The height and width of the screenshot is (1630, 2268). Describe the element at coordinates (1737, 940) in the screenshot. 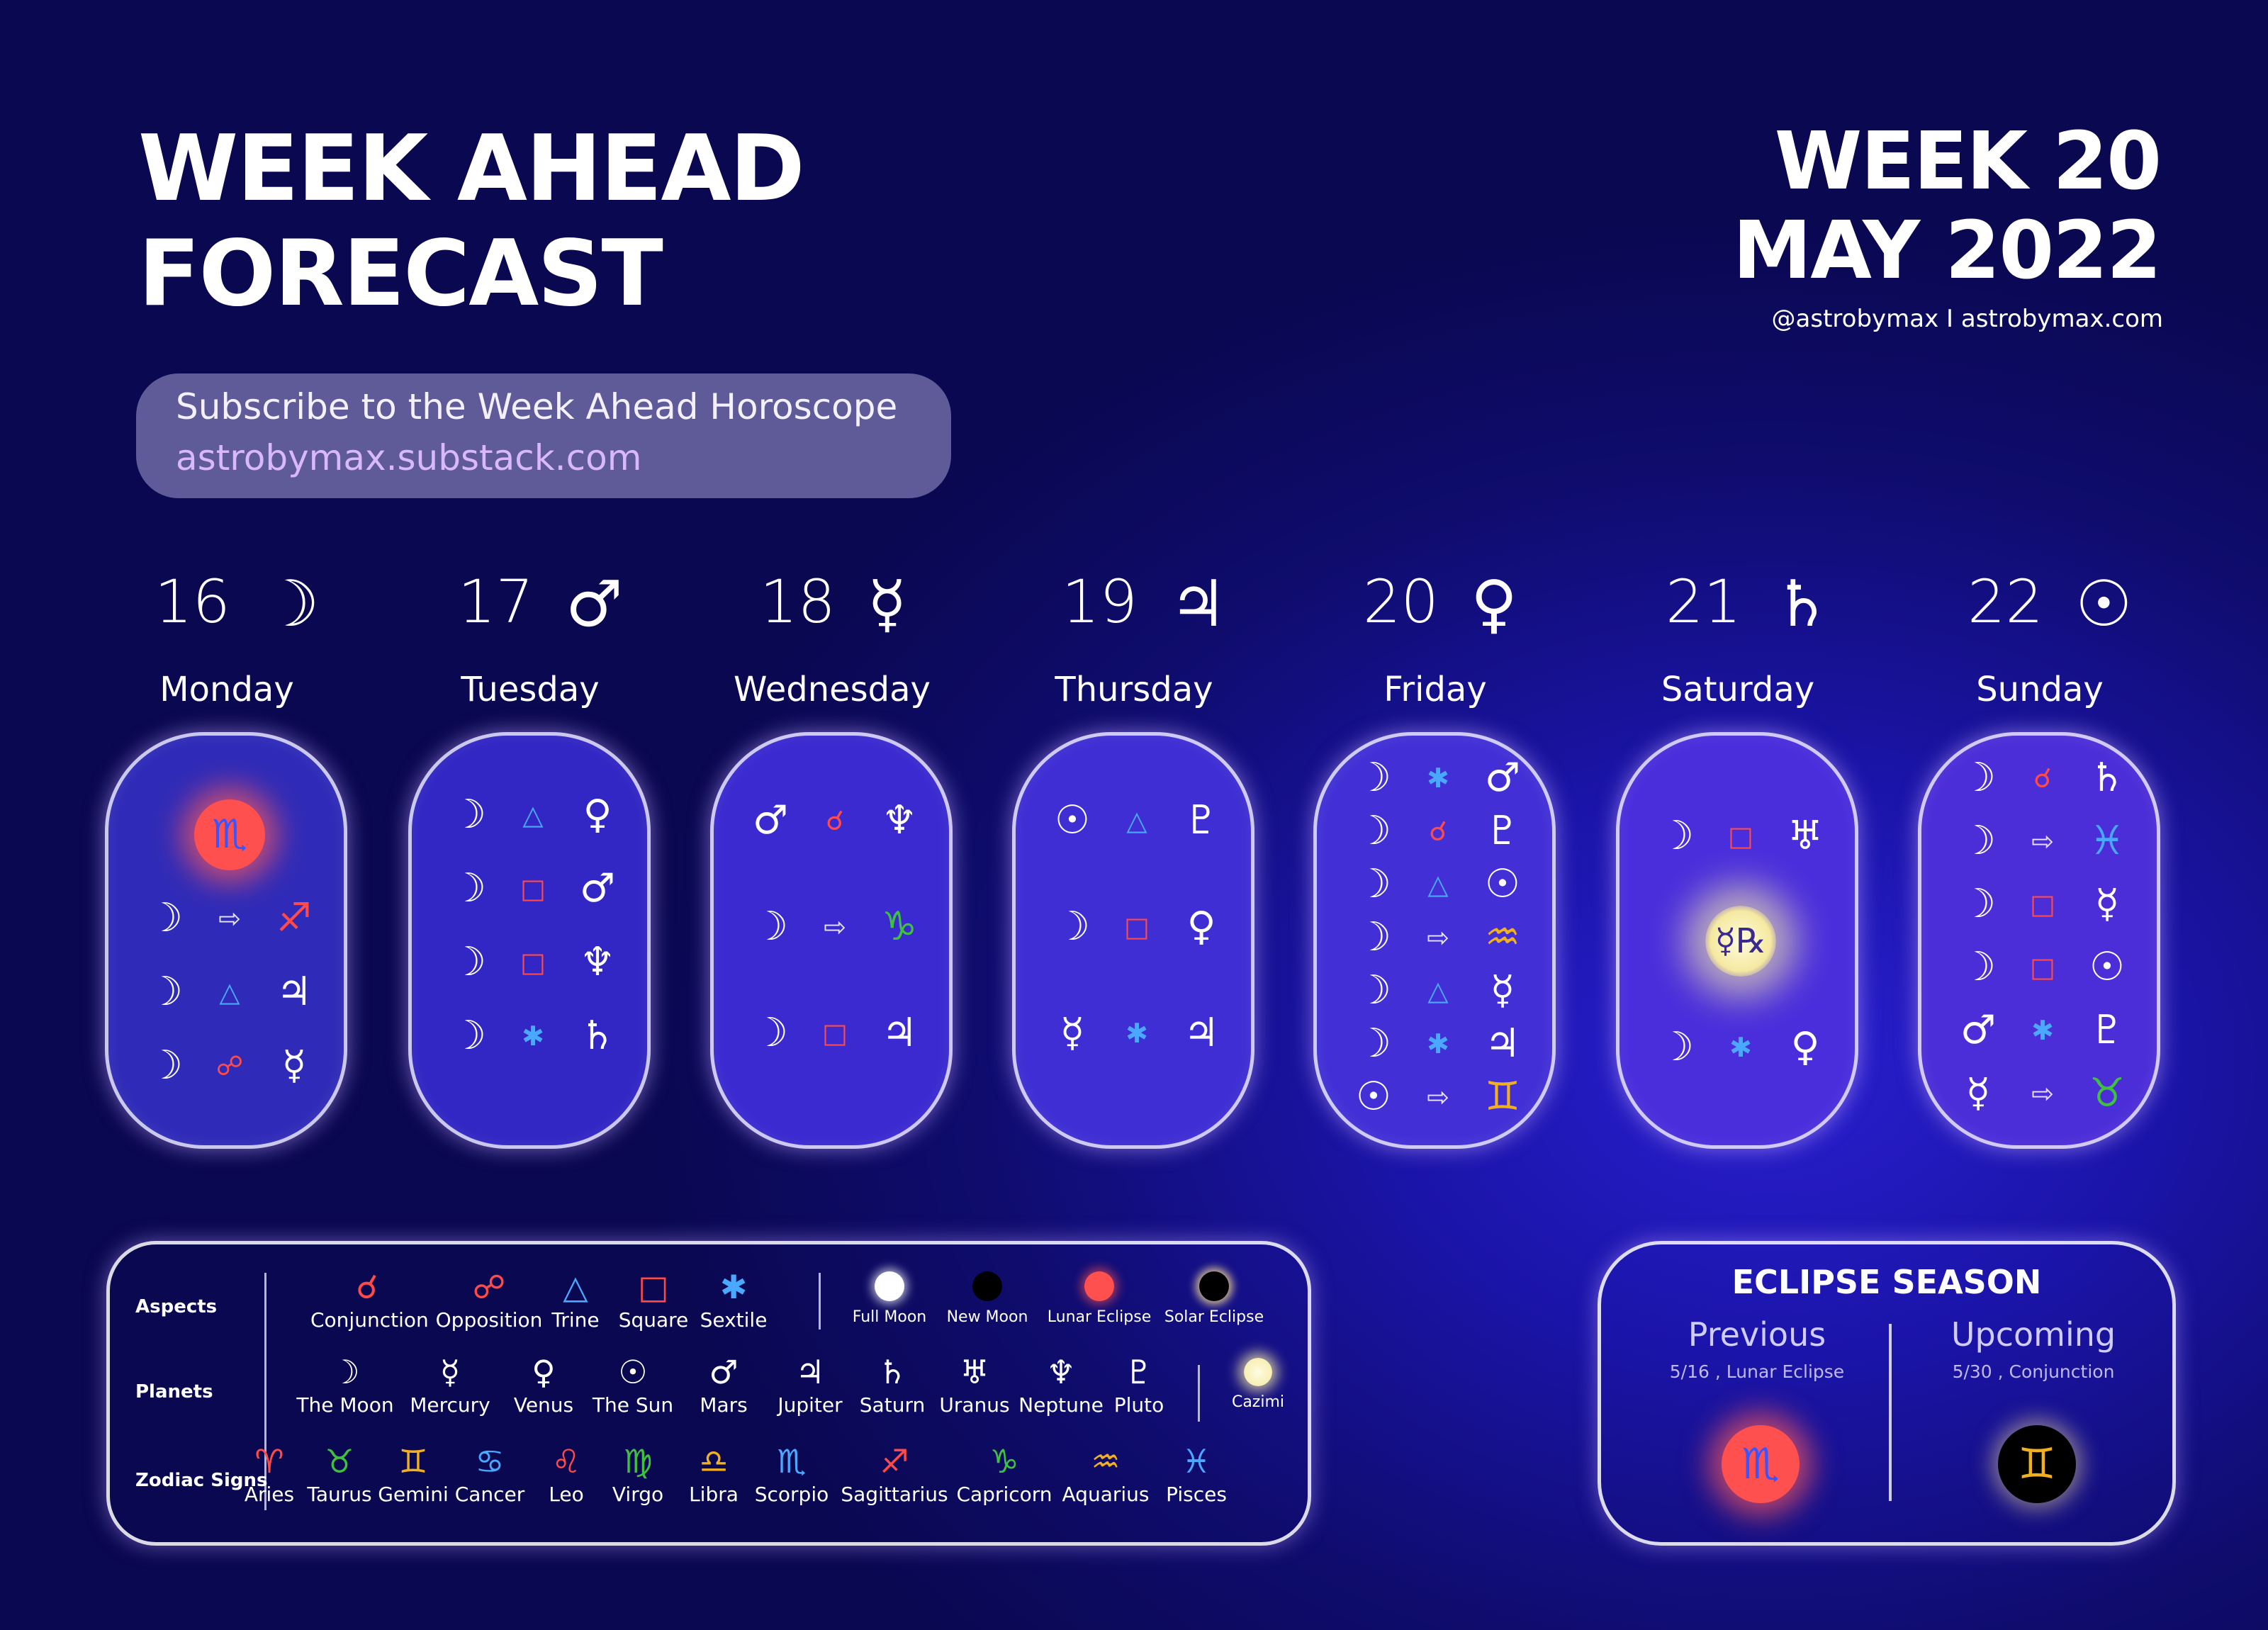

I see `day-card: ☿℞ ☽ □ ♅ ☽ ✱ ♀` at that location.